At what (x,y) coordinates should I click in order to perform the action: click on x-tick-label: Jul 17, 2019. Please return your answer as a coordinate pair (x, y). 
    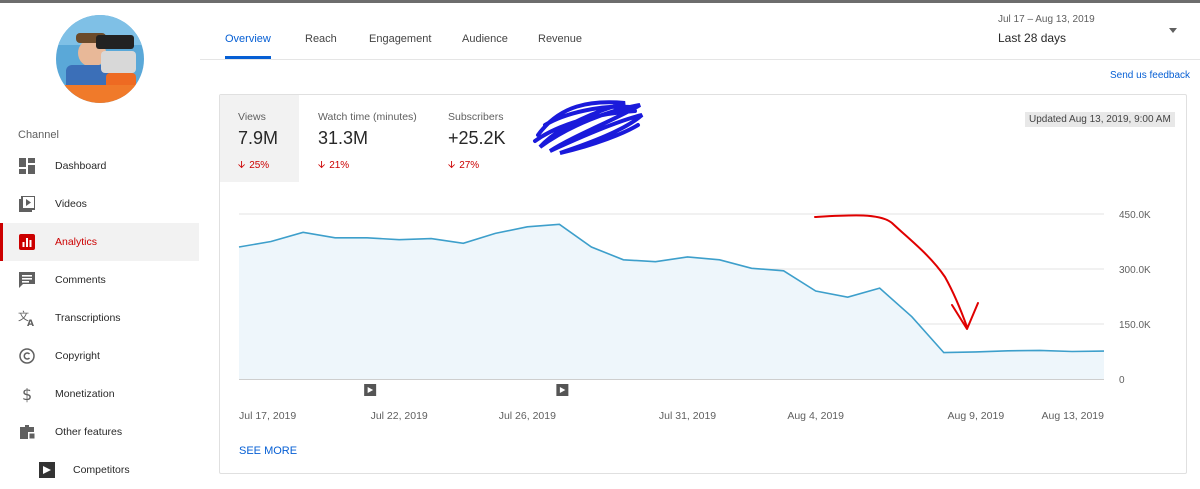
    Looking at the image, I should click on (267, 416).